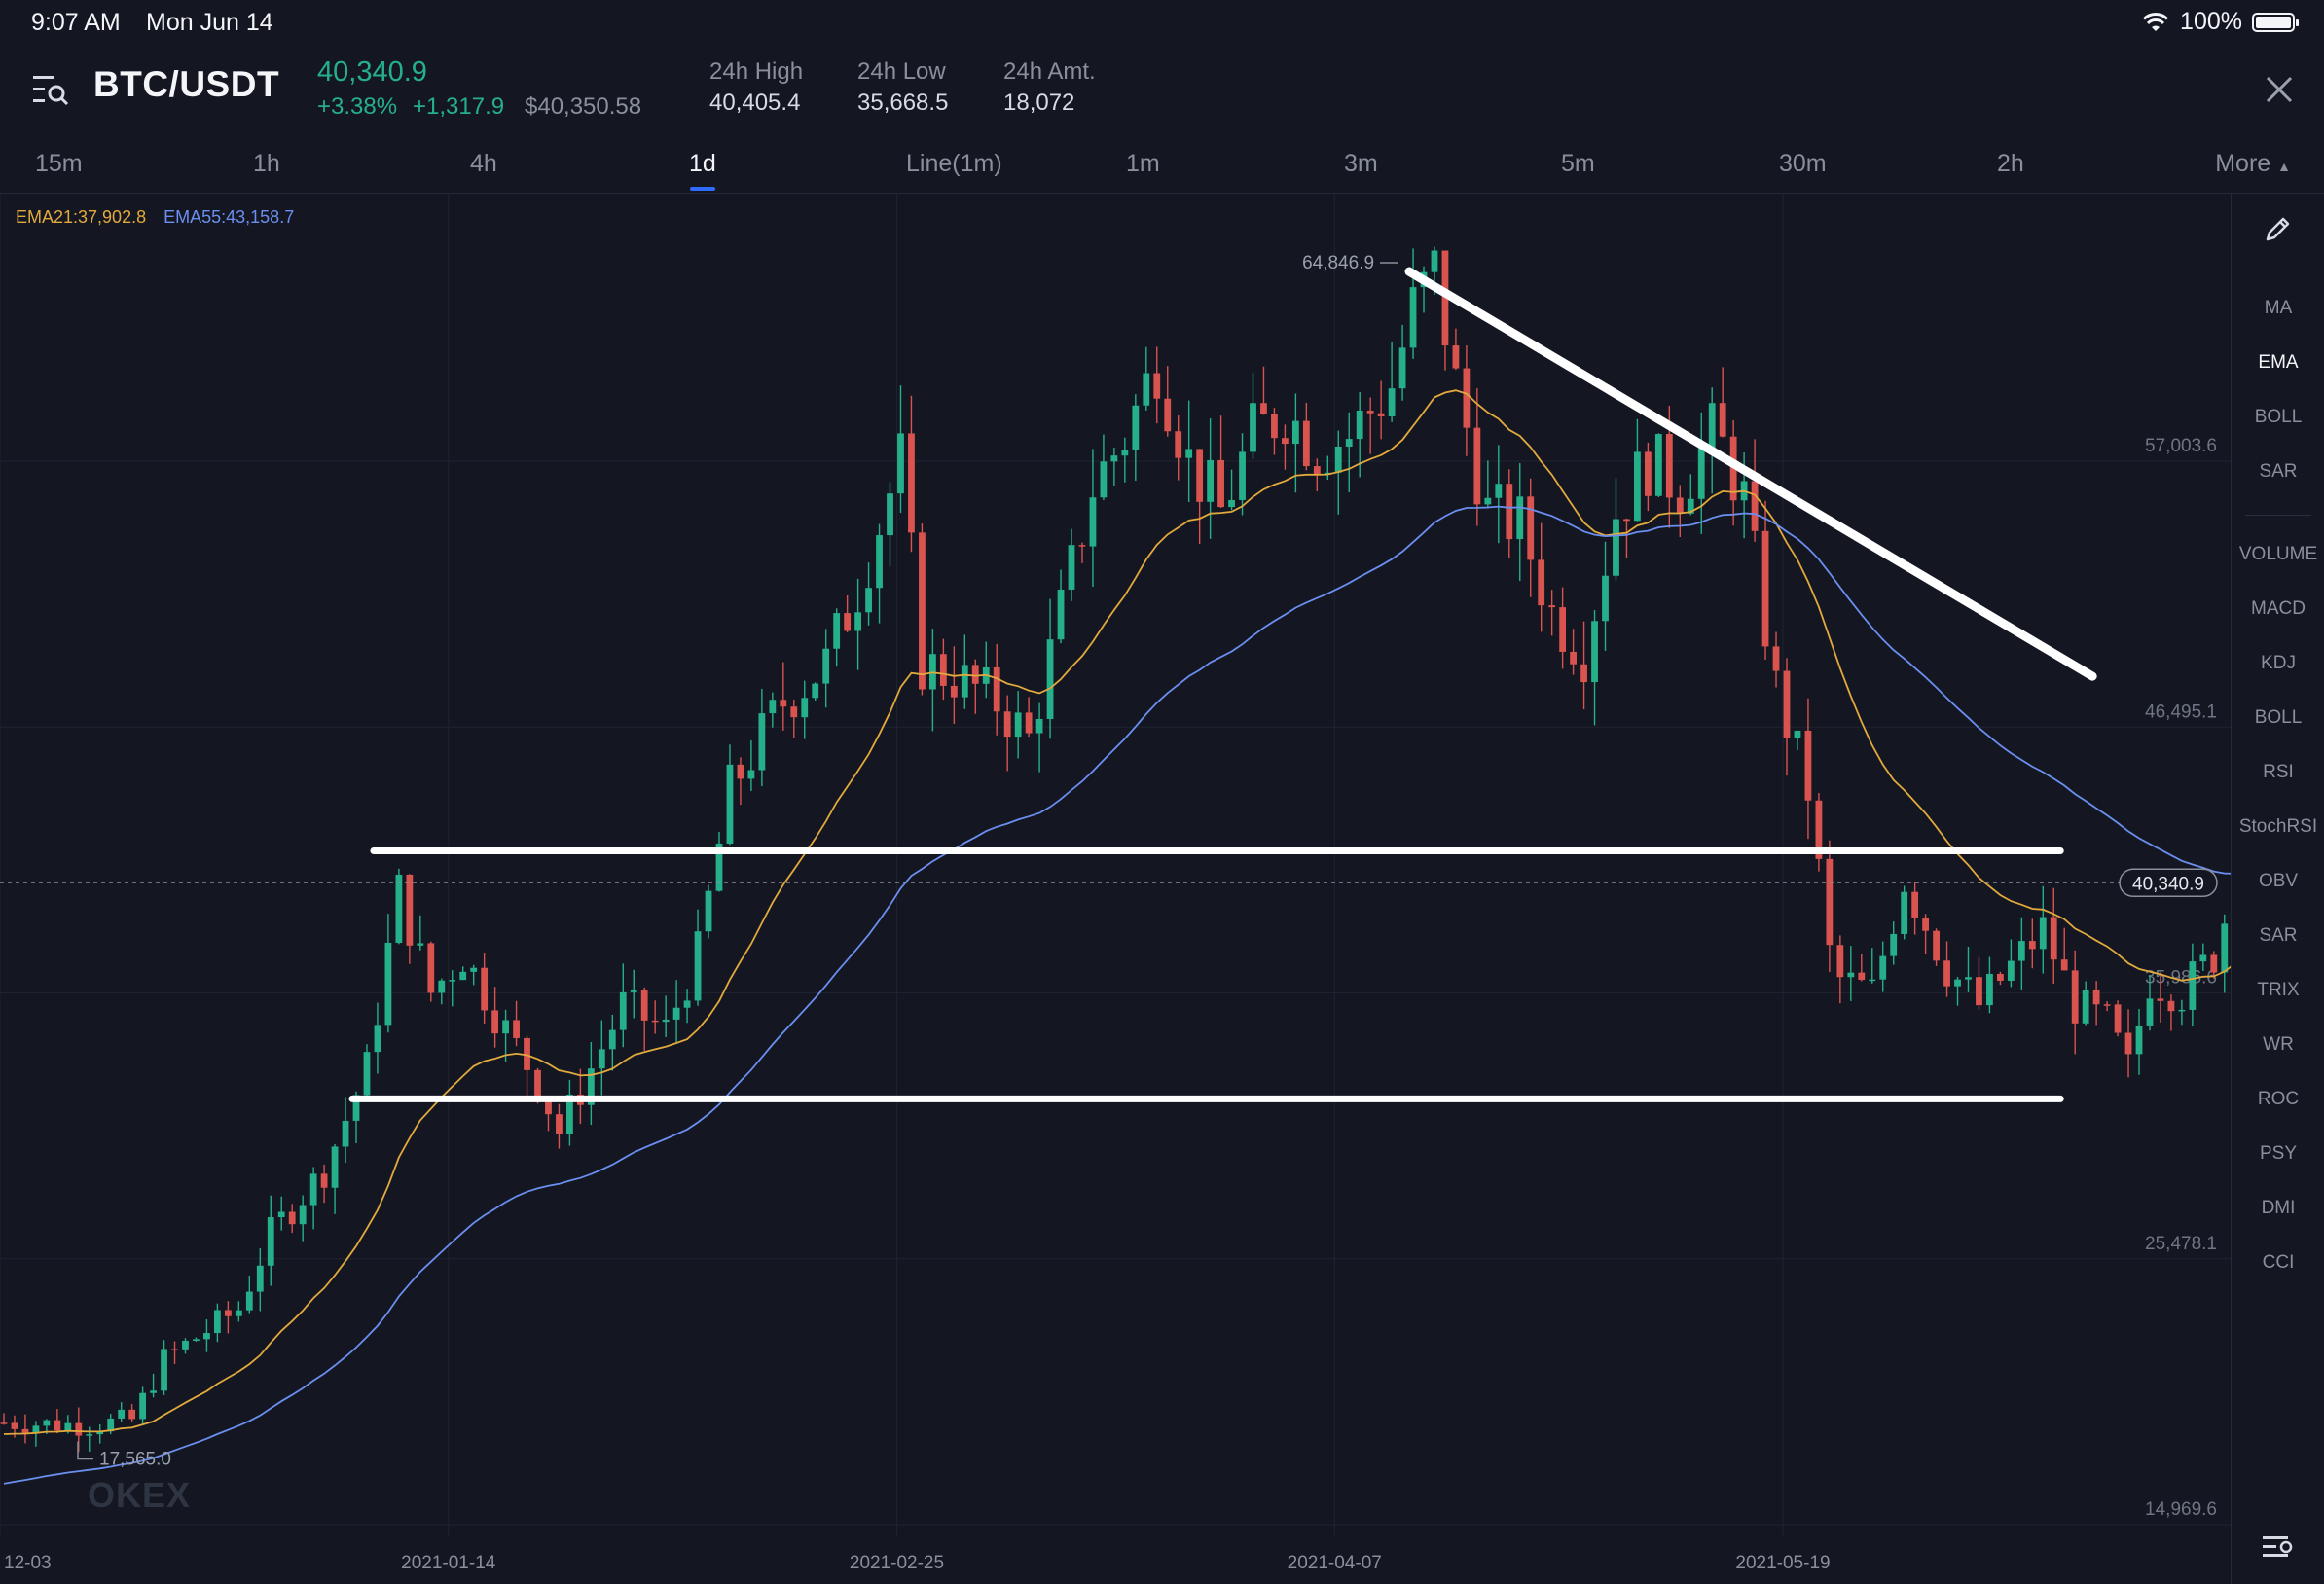 This screenshot has width=2324, height=1584. Describe the element at coordinates (2220, 22) in the screenshot. I see `status-right: 100%` at that location.